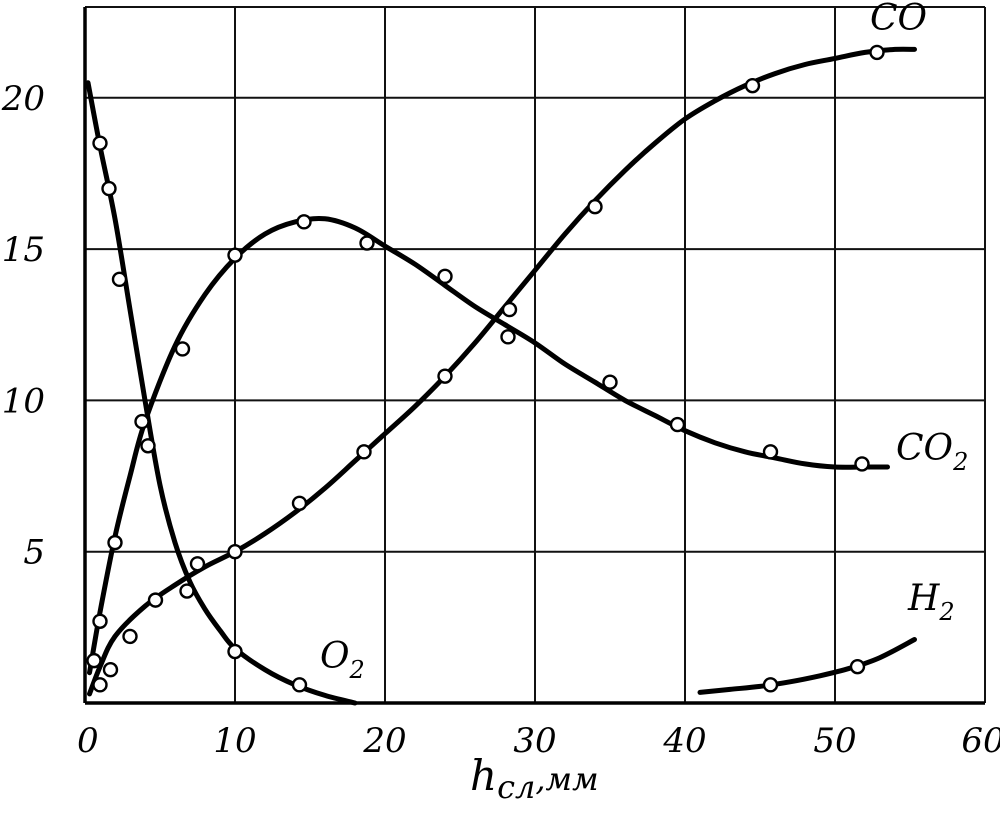 The image size is (1000, 837). What do you see at coordinates (335, 656) in the screenshot?
I see `series-label-o2-name: O` at bounding box center [335, 656].